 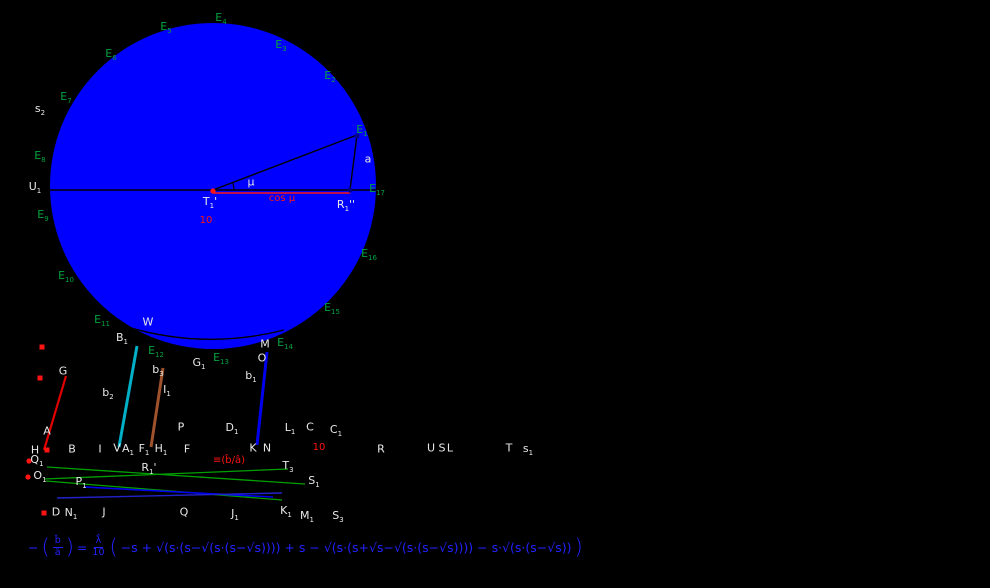 What do you see at coordinates (82, 547) in the screenshot?
I see `formula-equals: =` at bounding box center [82, 547].